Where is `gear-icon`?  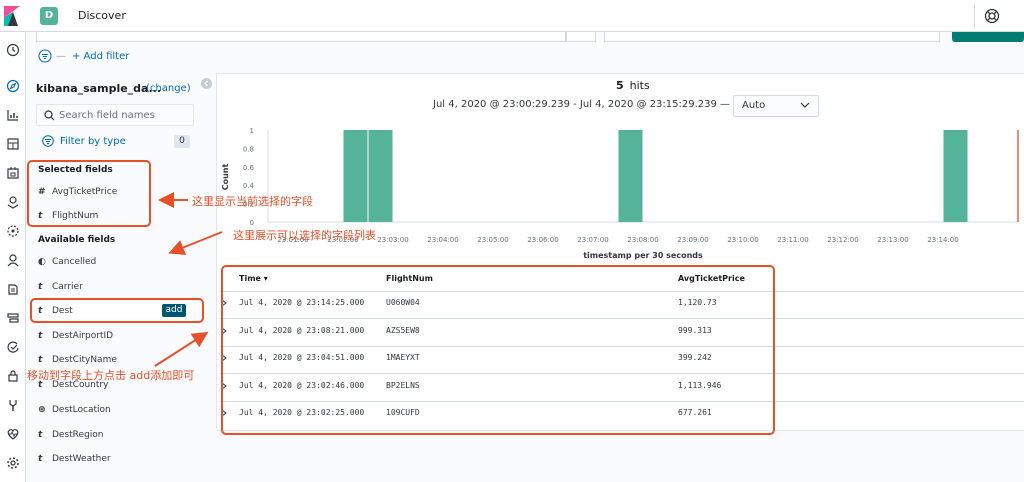
gear-icon is located at coordinates (13, 463).